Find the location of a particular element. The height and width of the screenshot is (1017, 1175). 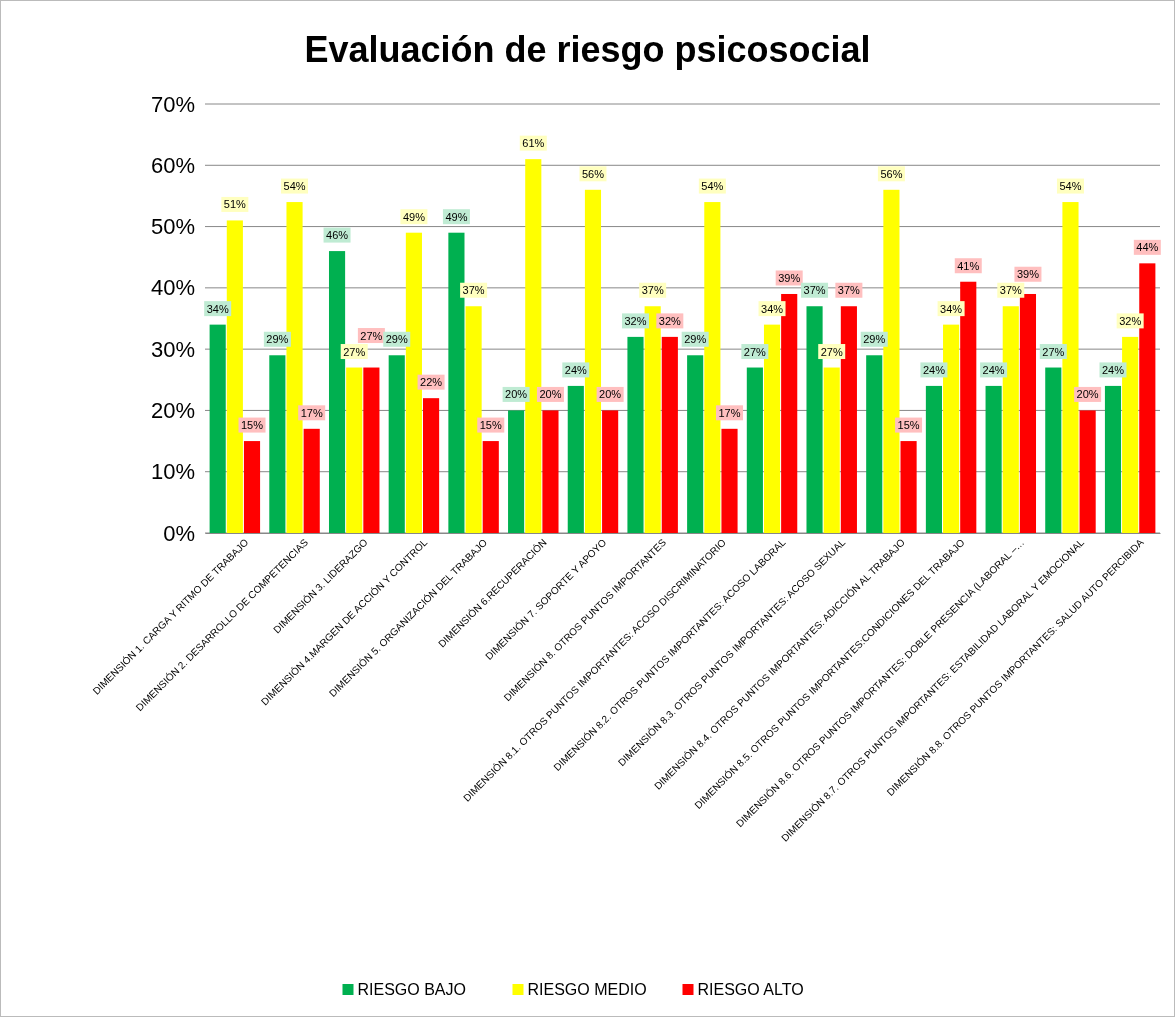

data-label: 22% is located at coordinates (431, 382).